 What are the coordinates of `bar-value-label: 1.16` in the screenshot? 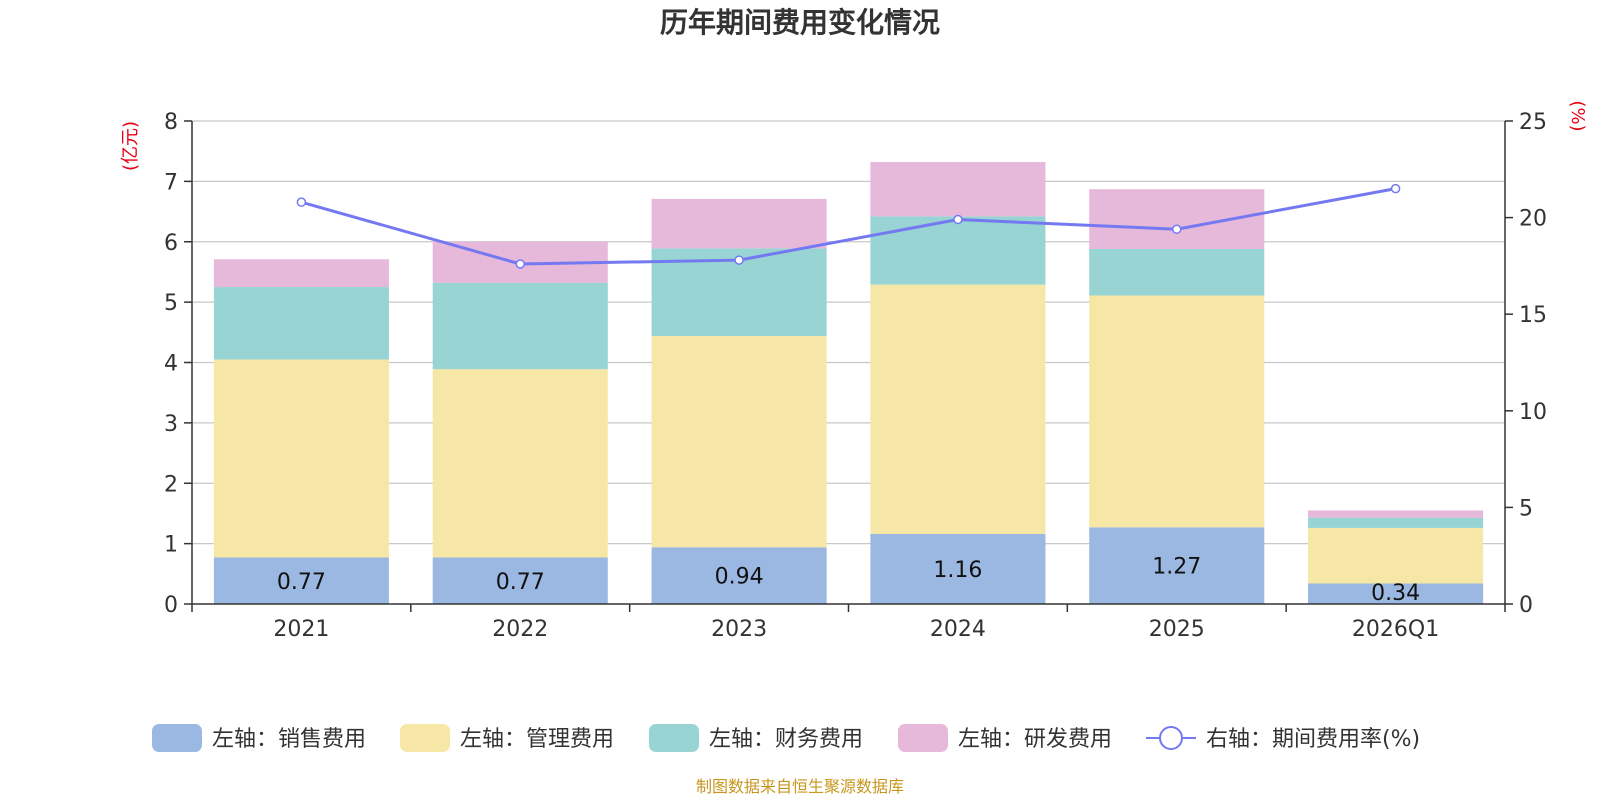 It's located at (957, 570).